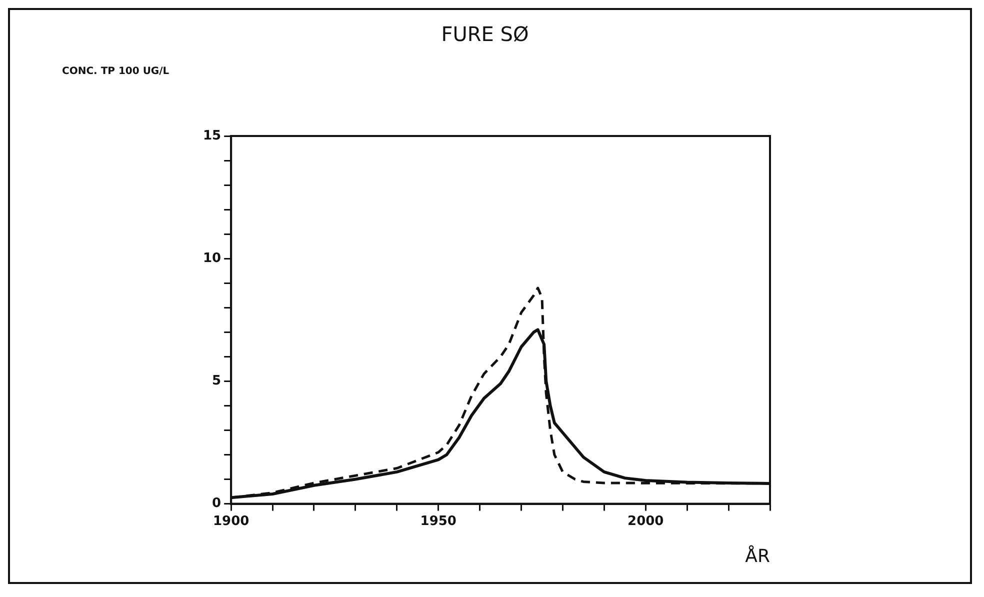 Image resolution: width=984 pixels, height=597 pixels. What do you see at coordinates (757, 555) in the screenshot?
I see `x-axis-title: ÅR` at bounding box center [757, 555].